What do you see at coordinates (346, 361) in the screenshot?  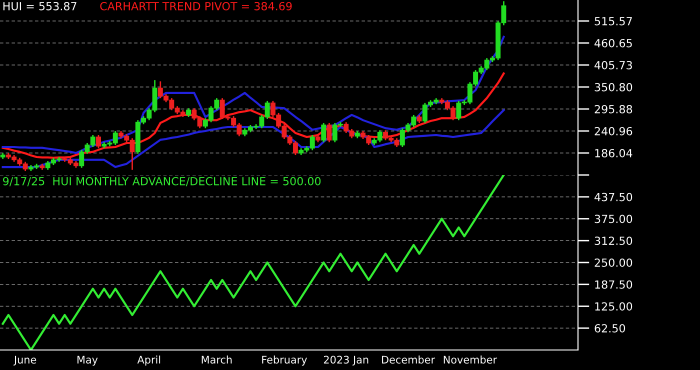 I see `x-tick-label: 2023 Jan` at bounding box center [346, 361].